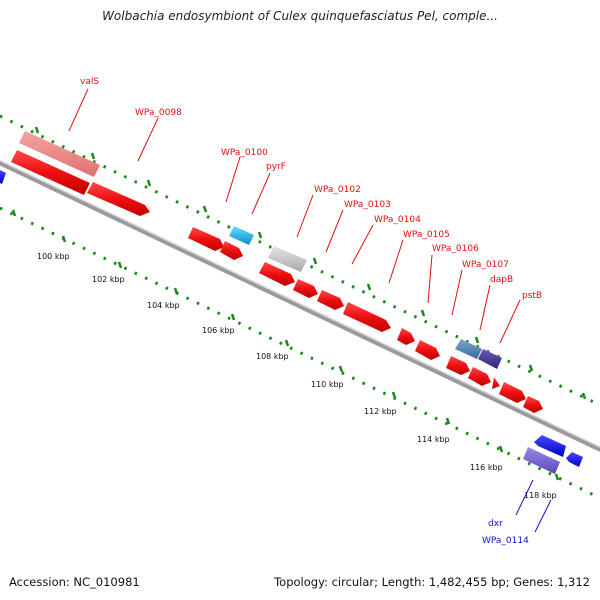  What do you see at coordinates (241, 235) in the screenshot?
I see `gene-feature-pyrf` at bounding box center [241, 235].